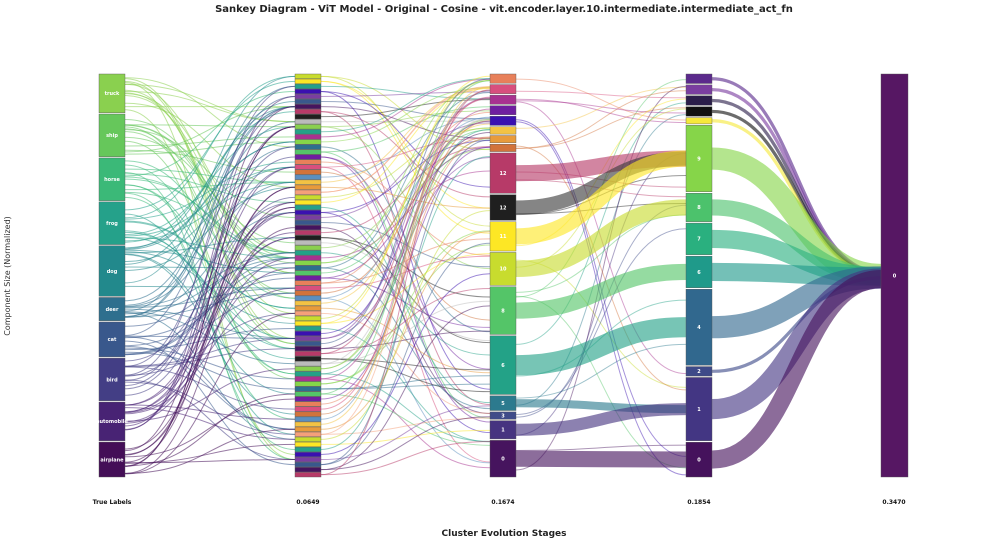  Describe the element at coordinates (893, 502) in the screenshot. I see `stage-label-4: 0.3470` at that location.